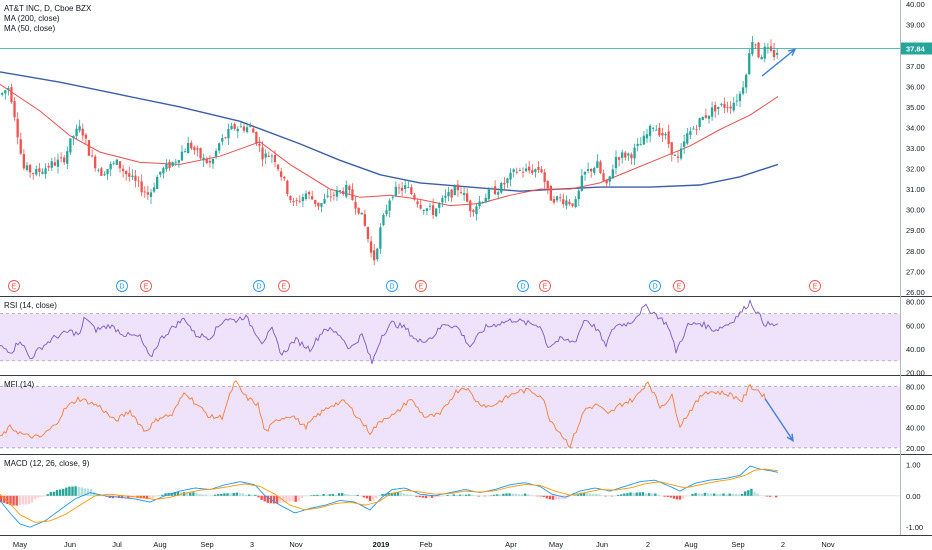 The height and width of the screenshot is (550, 932). I want to click on mfi-band, so click(450, 417).